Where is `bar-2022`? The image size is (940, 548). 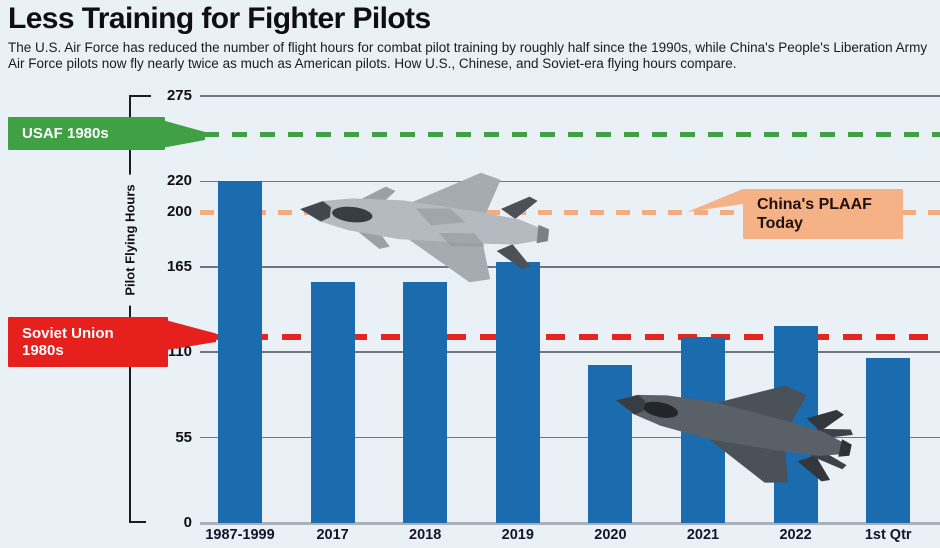 bar-2022 is located at coordinates (795, 424).